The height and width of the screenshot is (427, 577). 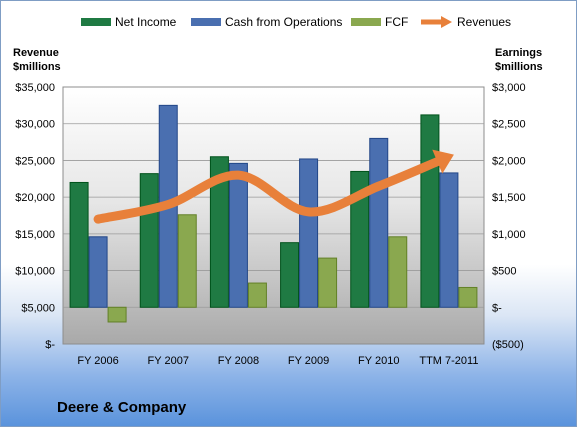 What do you see at coordinates (509, 198) in the screenshot?
I see `right-tick-label: $1,500` at bounding box center [509, 198].